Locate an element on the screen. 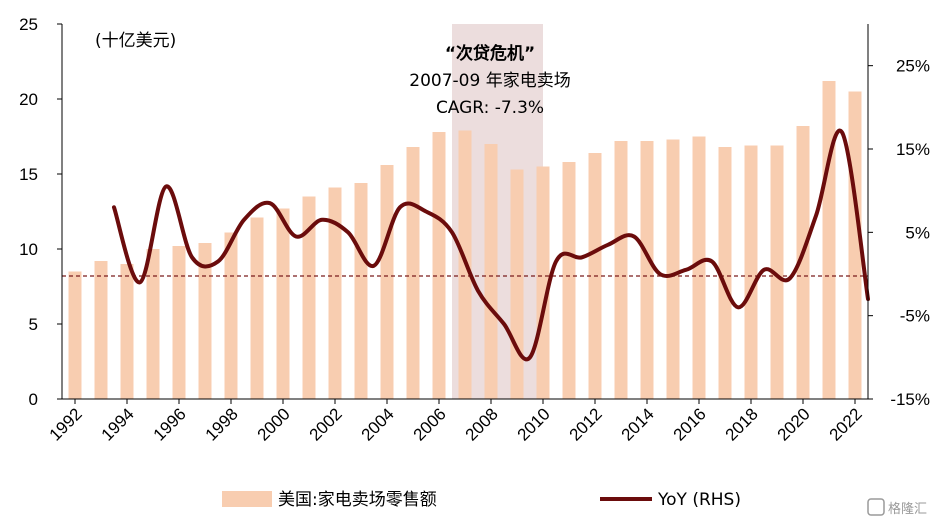 The height and width of the screenshot is (524, 944). bar-2010 is located at coordinates (543, 282).